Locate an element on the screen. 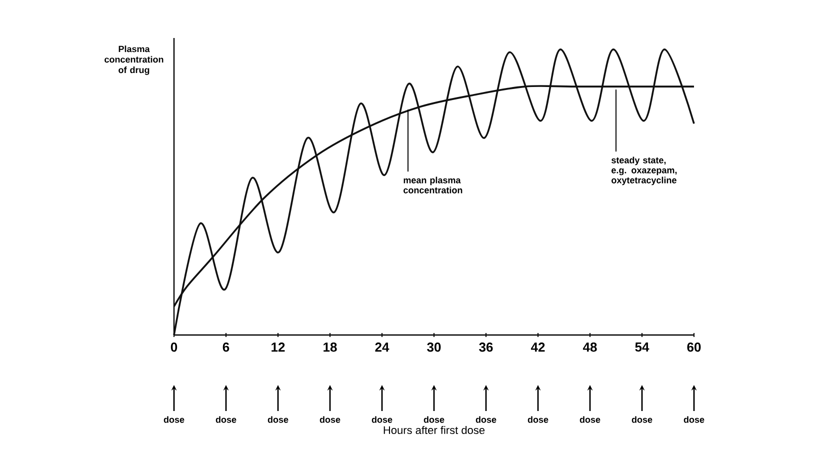 The height and width of the screenshot is (469, 828). annotation: mean plasma concentration is located at coordinates (433, 185).